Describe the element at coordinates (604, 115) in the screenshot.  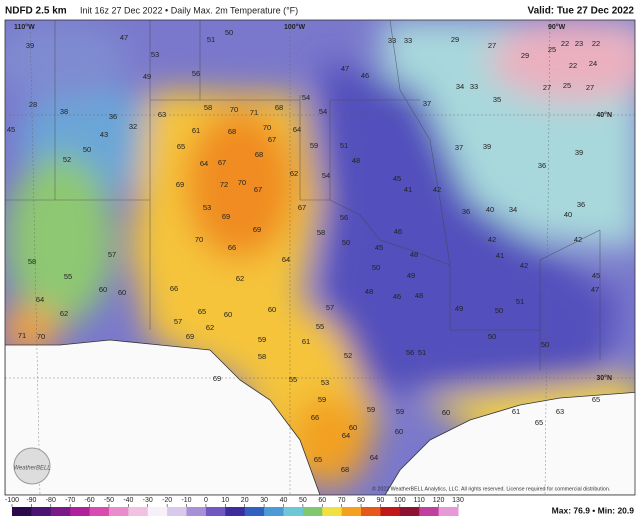
I see `grid-label: 40°N` at that location.